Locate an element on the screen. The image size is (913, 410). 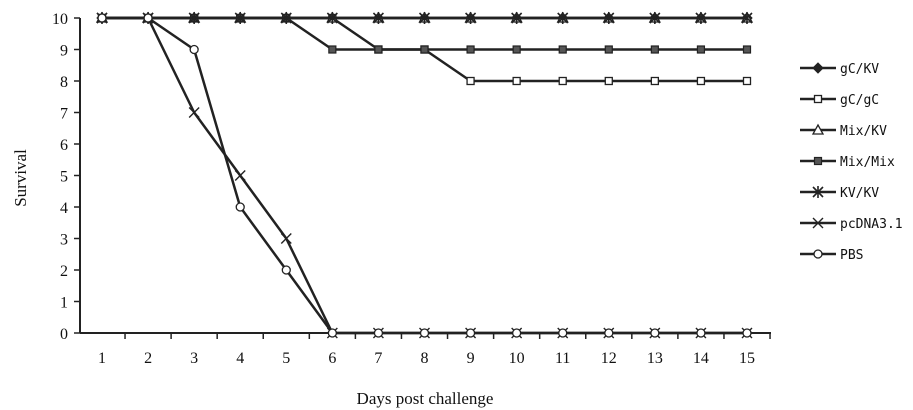
legend-entry: Mix/Mix is located at coordinates (847, 162).